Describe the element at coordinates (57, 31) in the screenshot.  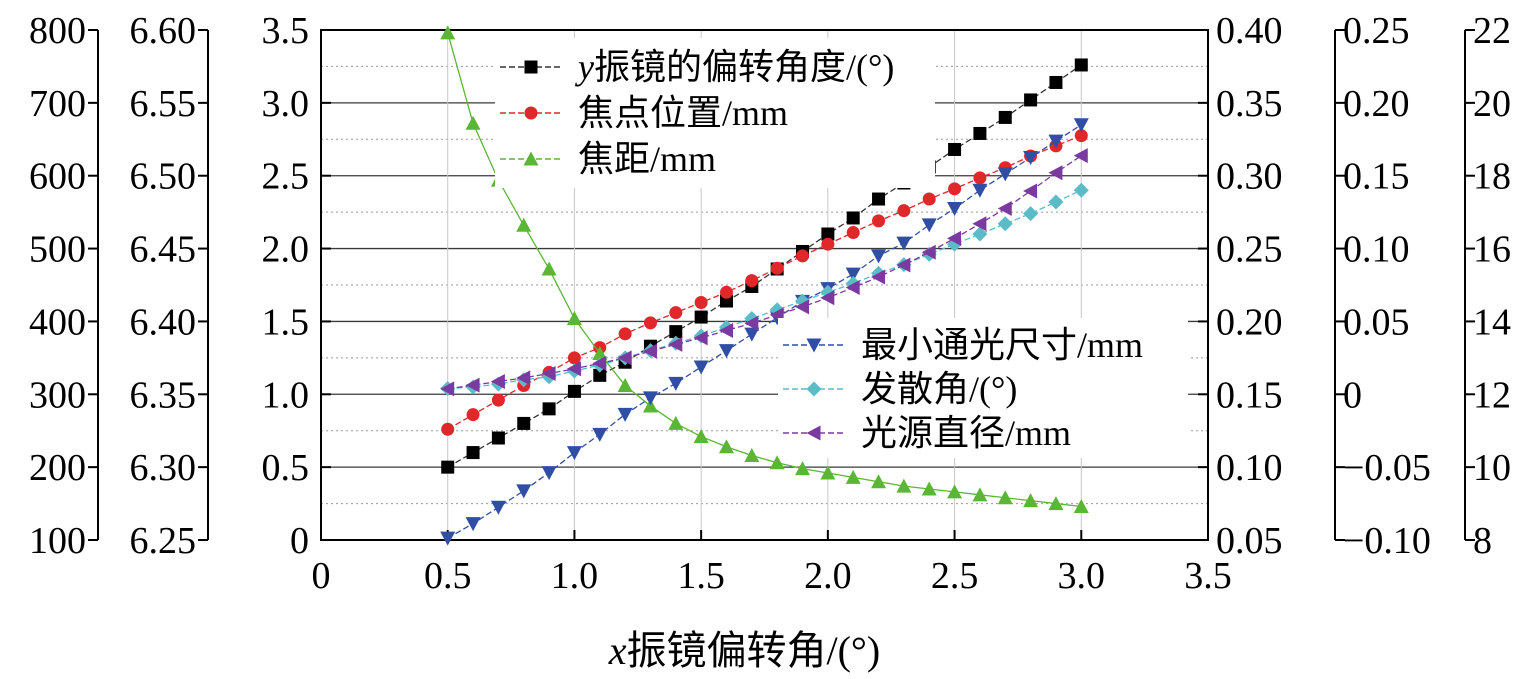
I see `ax-left-outer-tick-label: 800` at that location.